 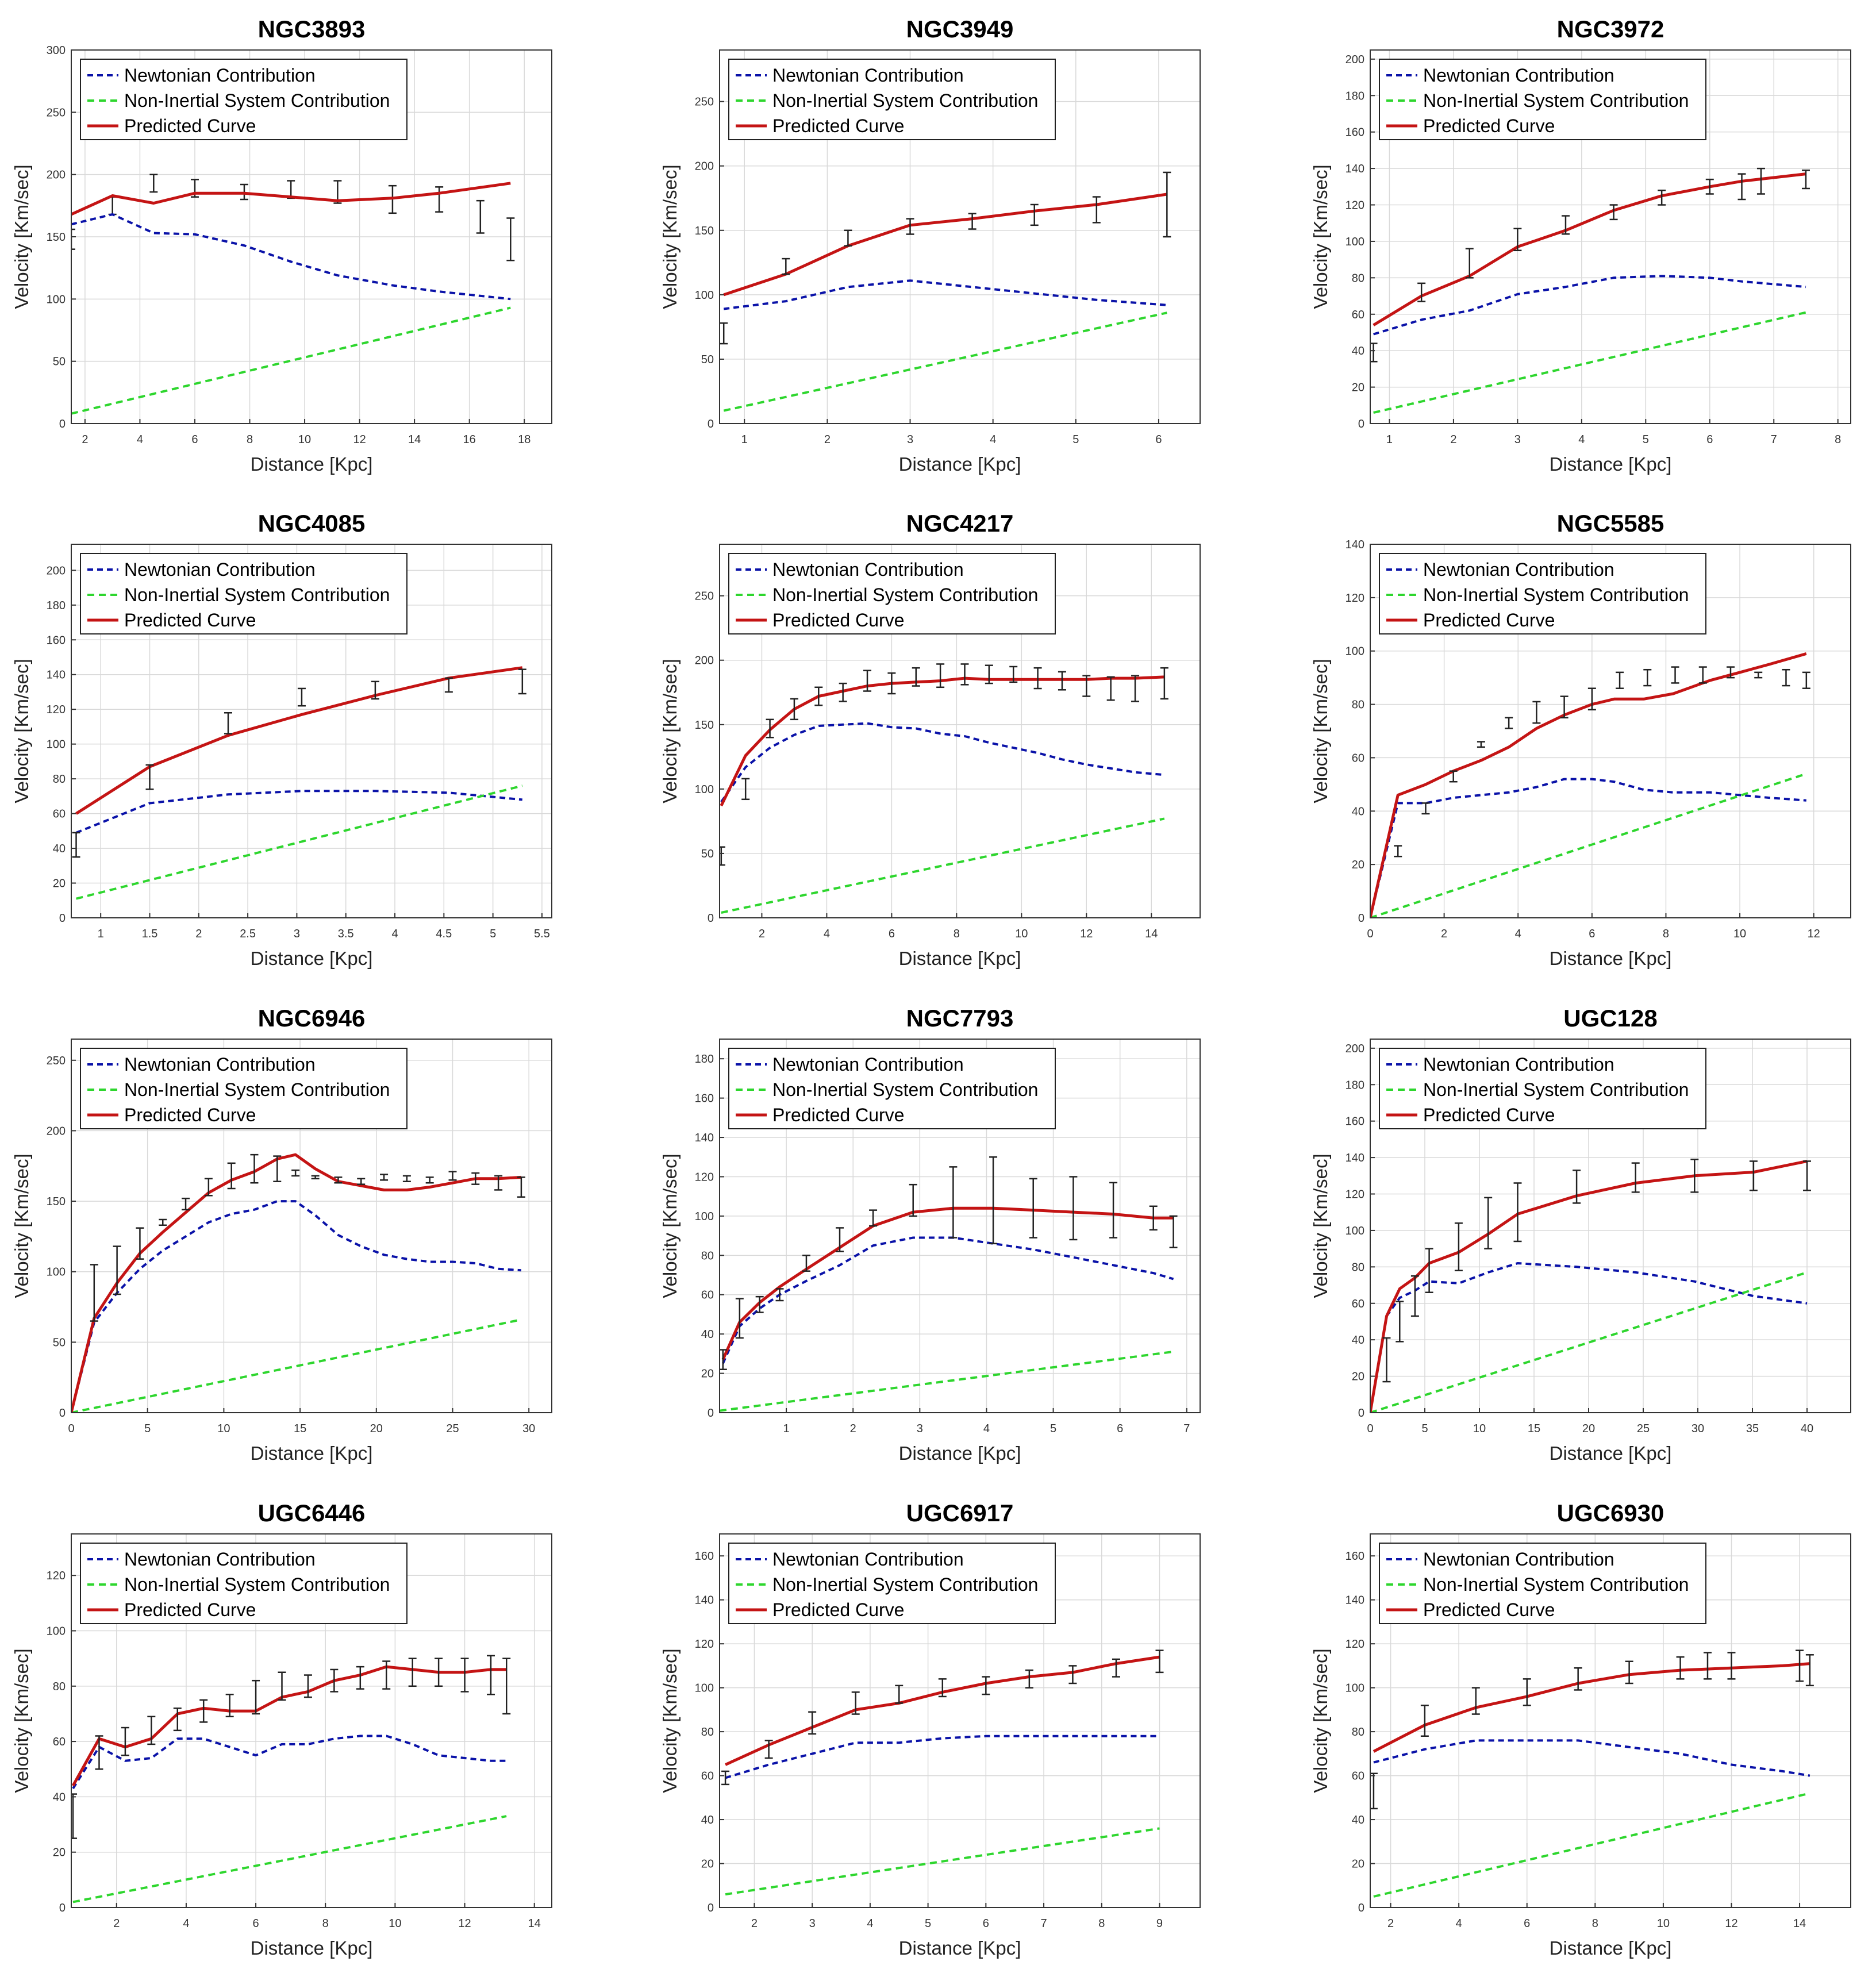 I want to click on y-tick-label: 150, so click(x=704, y=725).